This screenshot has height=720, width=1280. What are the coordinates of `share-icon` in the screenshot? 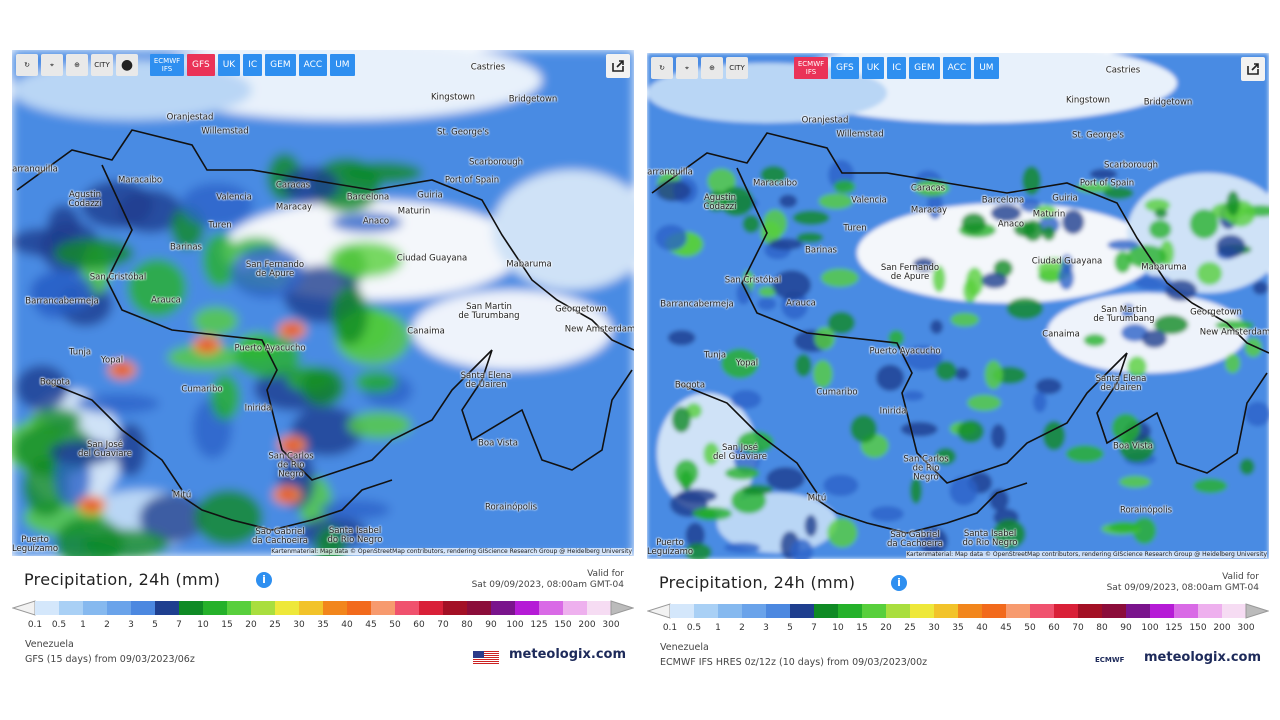 It's located at (1253, 69).